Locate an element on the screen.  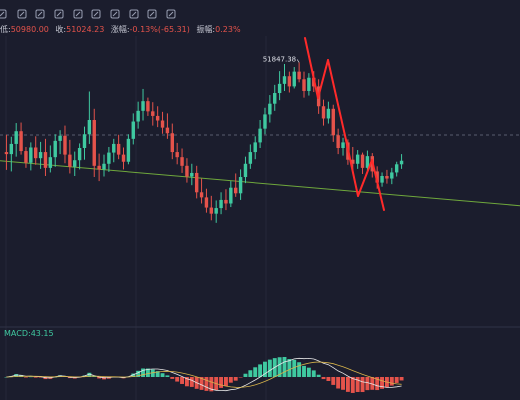
macd-dea-line is located at coordinates (204, 374).